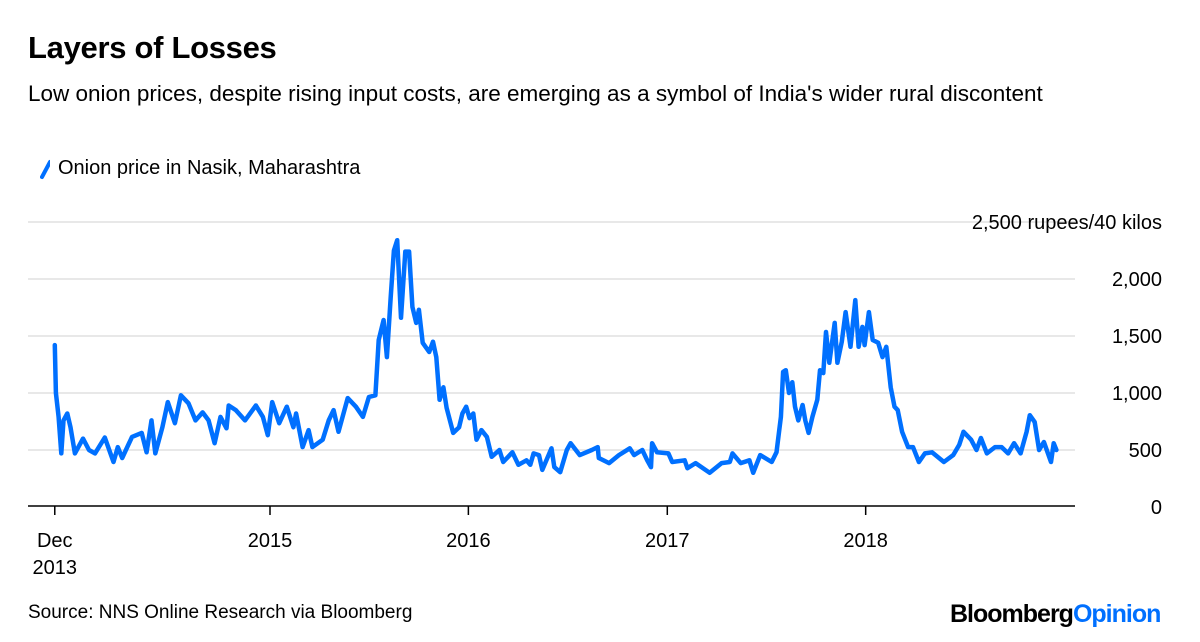 The width and height of the screenshot is (1200, 642). I want to click on legend-label: Onion price in Nasik, Maharashtra, so click(209, 168).